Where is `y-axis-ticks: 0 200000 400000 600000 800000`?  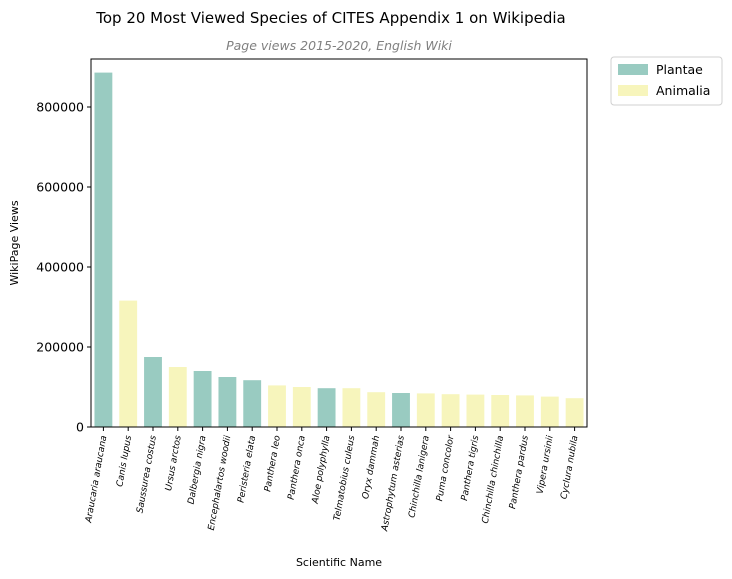
y-axis-ticks: 0 200000 400000 600000 800000 is located at coordinates (63, 267).